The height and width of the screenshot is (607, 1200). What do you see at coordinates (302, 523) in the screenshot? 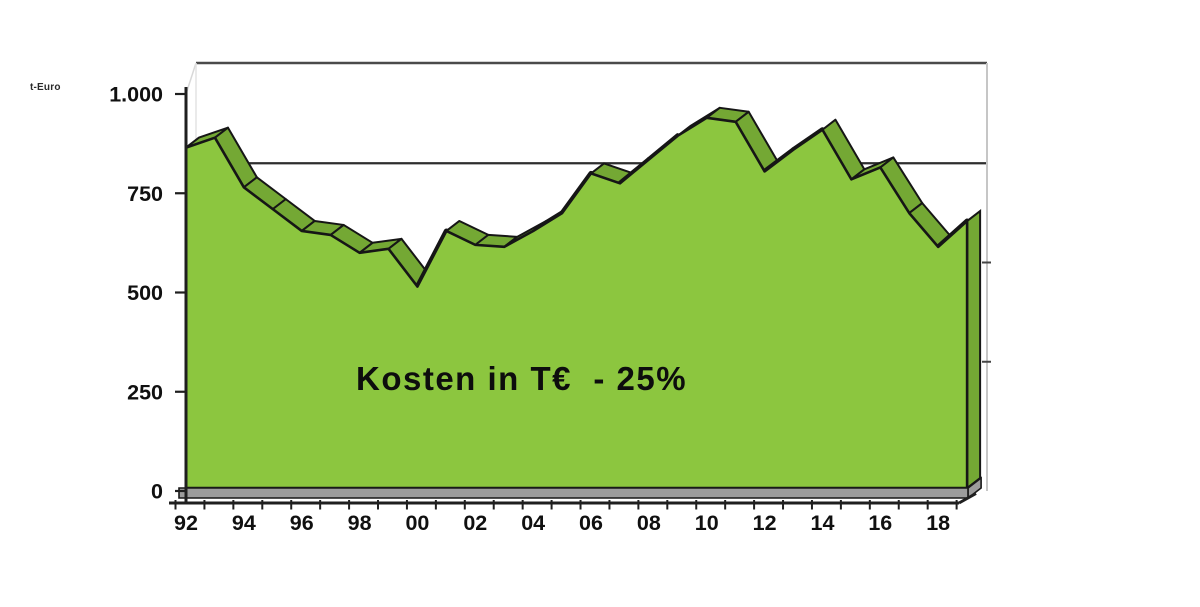
I see `x-tick-label: 96` at bounding box center [302, 523].